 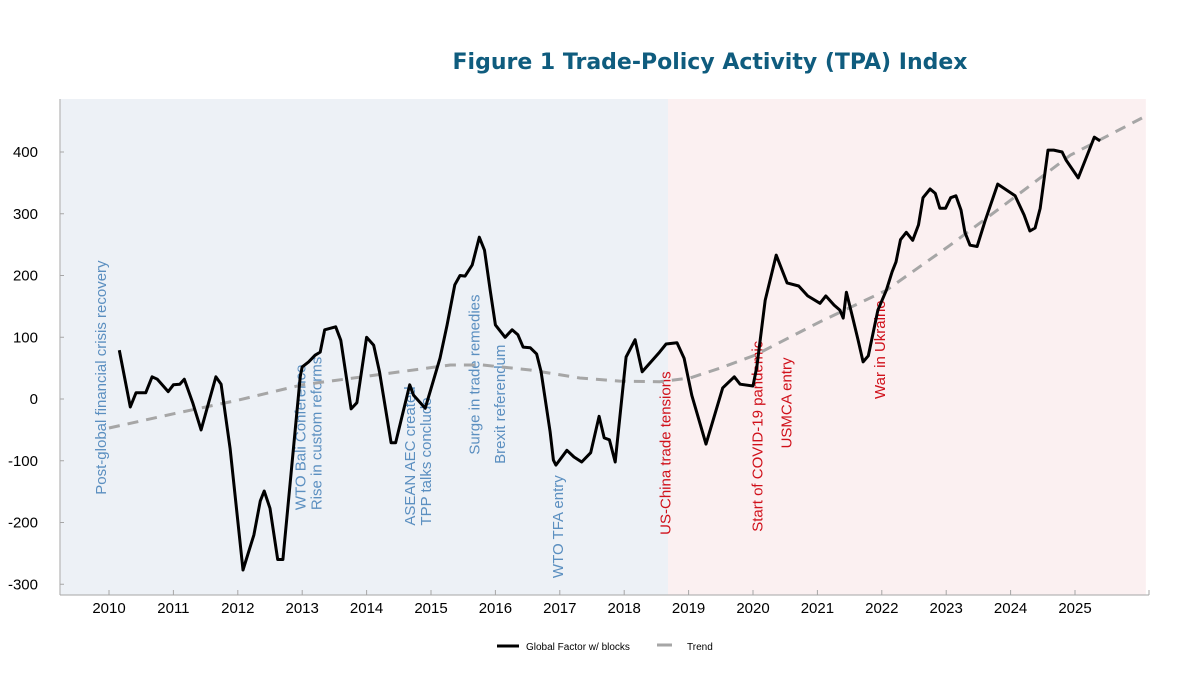 What do you see at coordinates (366, 608) in the screenshot?
I see `x-tick-label: 2014` at bounding box center [366, 608].